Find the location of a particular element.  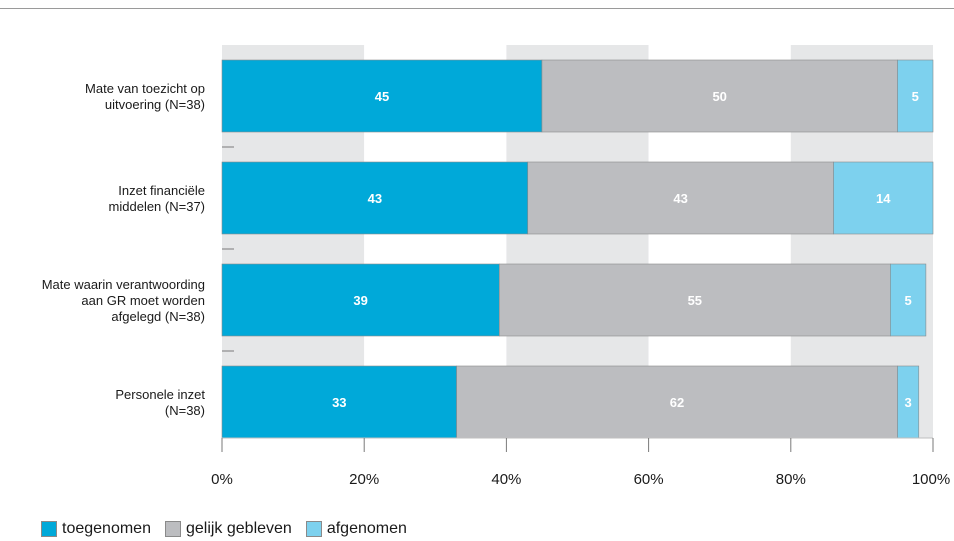

x-tick-label: 40% is located at coordinates (506, 479).